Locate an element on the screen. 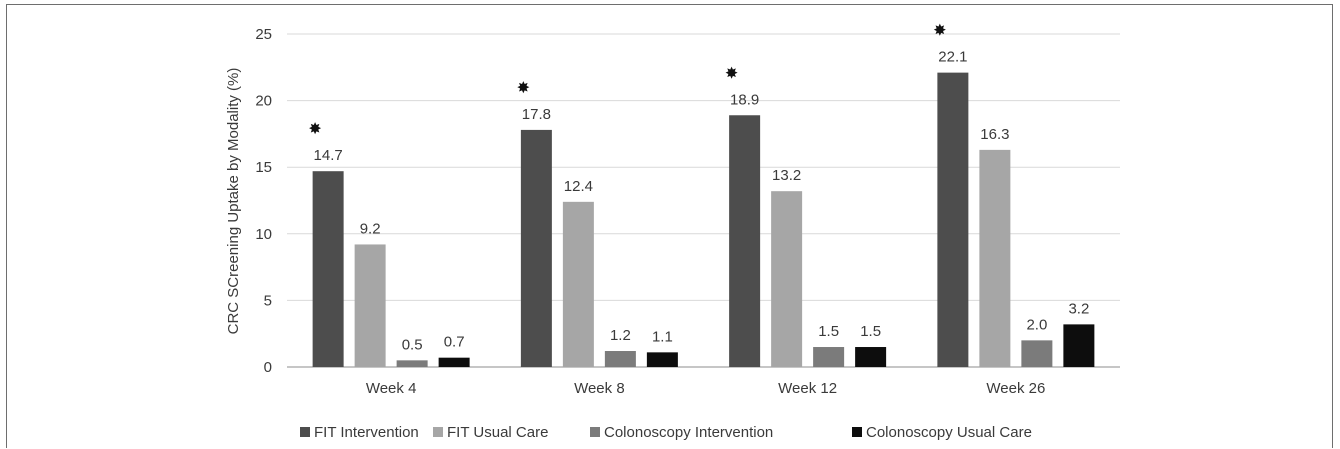 The height and width of the screenshot is (449, 1340). data-label: 22.1 is located at coordinates (952, 57).